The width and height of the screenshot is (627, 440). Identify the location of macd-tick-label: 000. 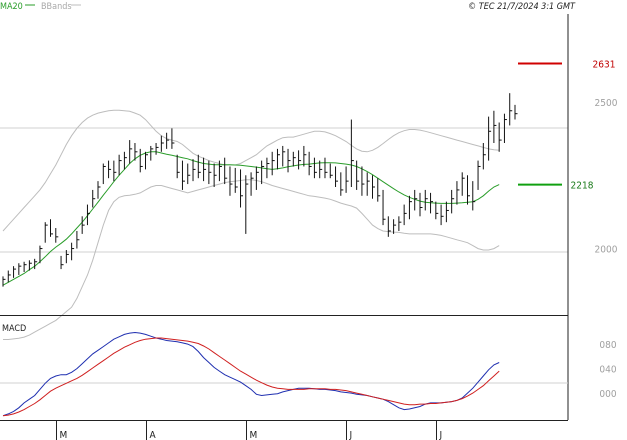
(607, 394).